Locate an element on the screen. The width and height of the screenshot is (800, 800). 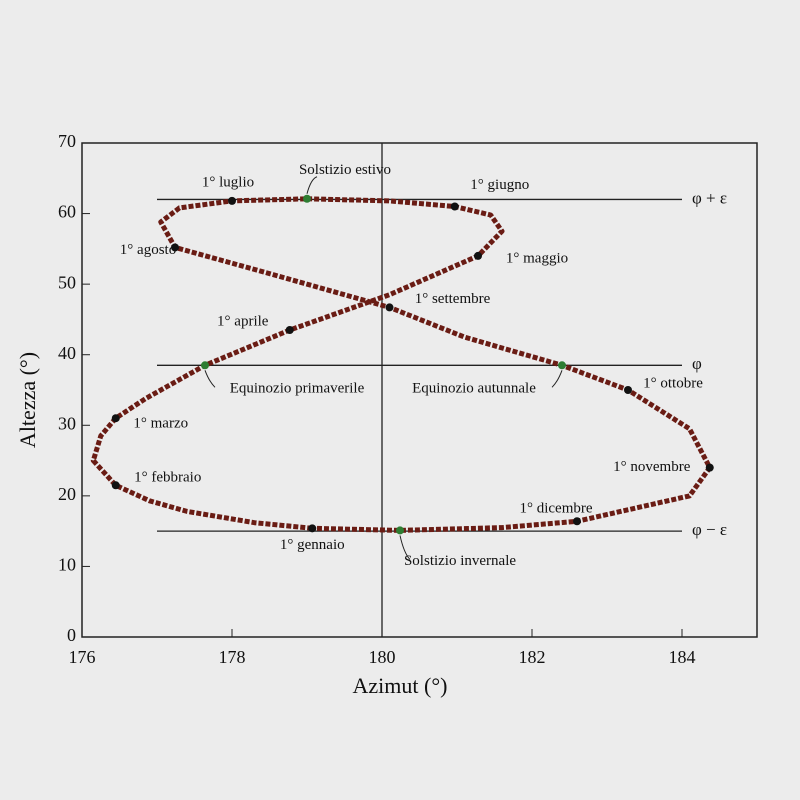
annotation: 1° marzo is located at coordinates (160, 424).